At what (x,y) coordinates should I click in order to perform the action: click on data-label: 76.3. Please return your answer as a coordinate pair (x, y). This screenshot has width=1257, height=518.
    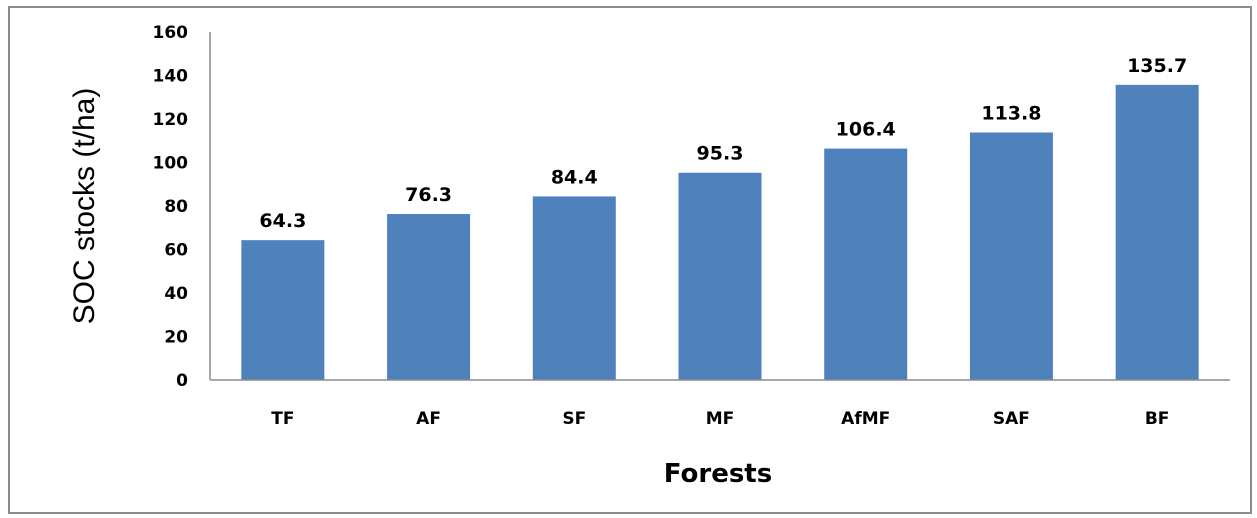
    Looking at the image, I should click on (428, 195).